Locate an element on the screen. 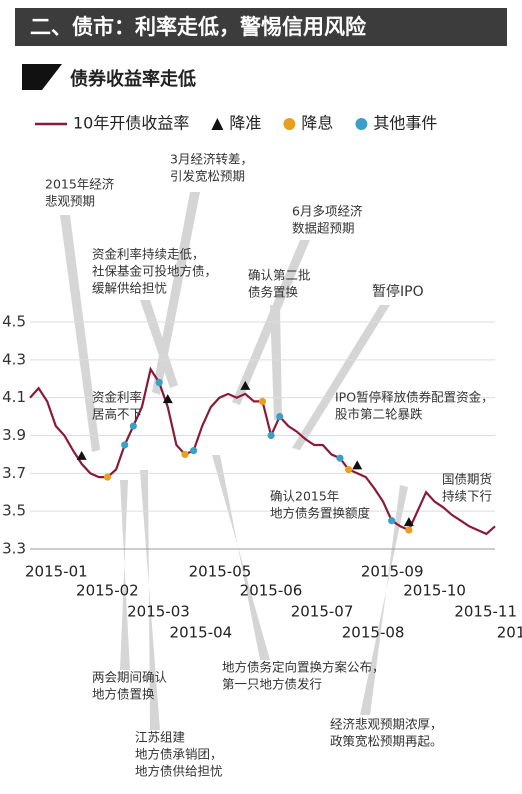 The width and height of the screenshot is (522, 794). chart-subtitle: 债券收益率走低 is located at coordinates (133, 79).